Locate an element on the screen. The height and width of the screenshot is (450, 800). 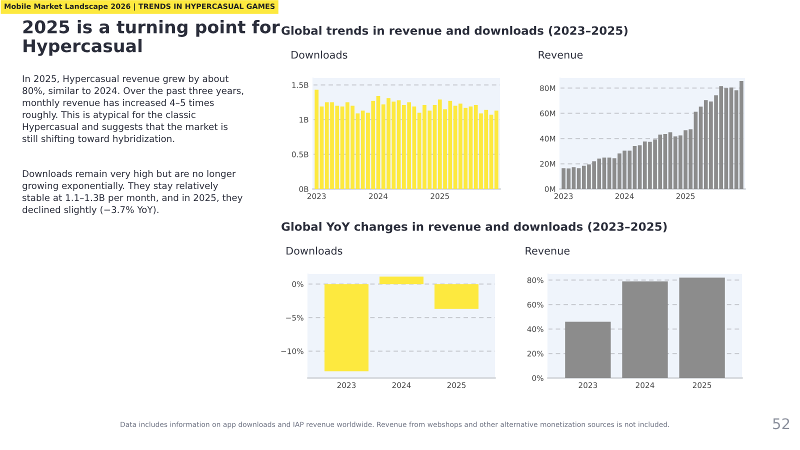
text: 52 is located at coordinates (781, 424).